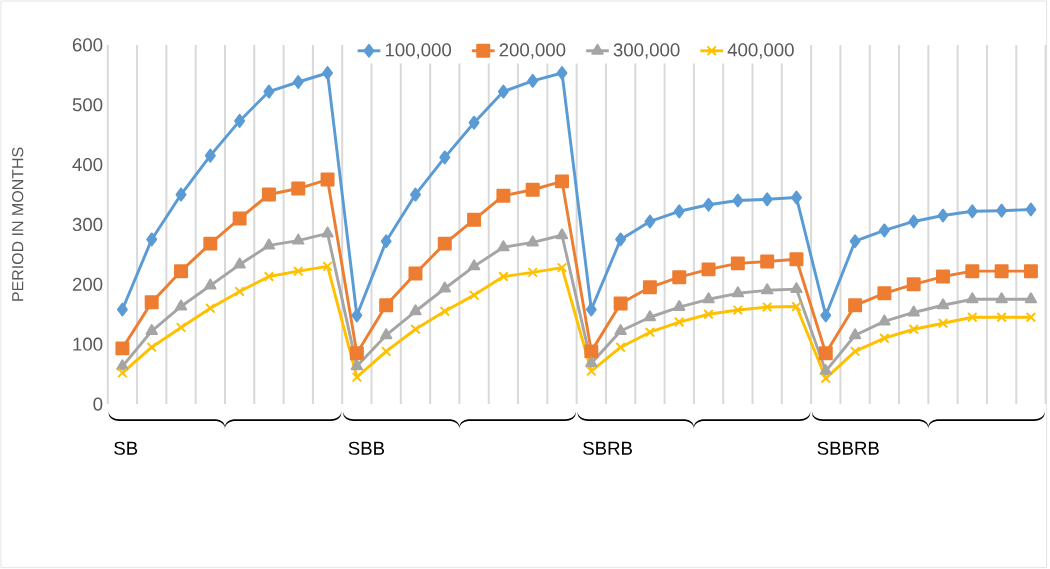 Image resolution: width=1050 pixels, height=569 pixels. What do you see at coordinates (87, 165) in the screenshot?
I see `y-tick-label: 400` at bounding box center [87, 165].